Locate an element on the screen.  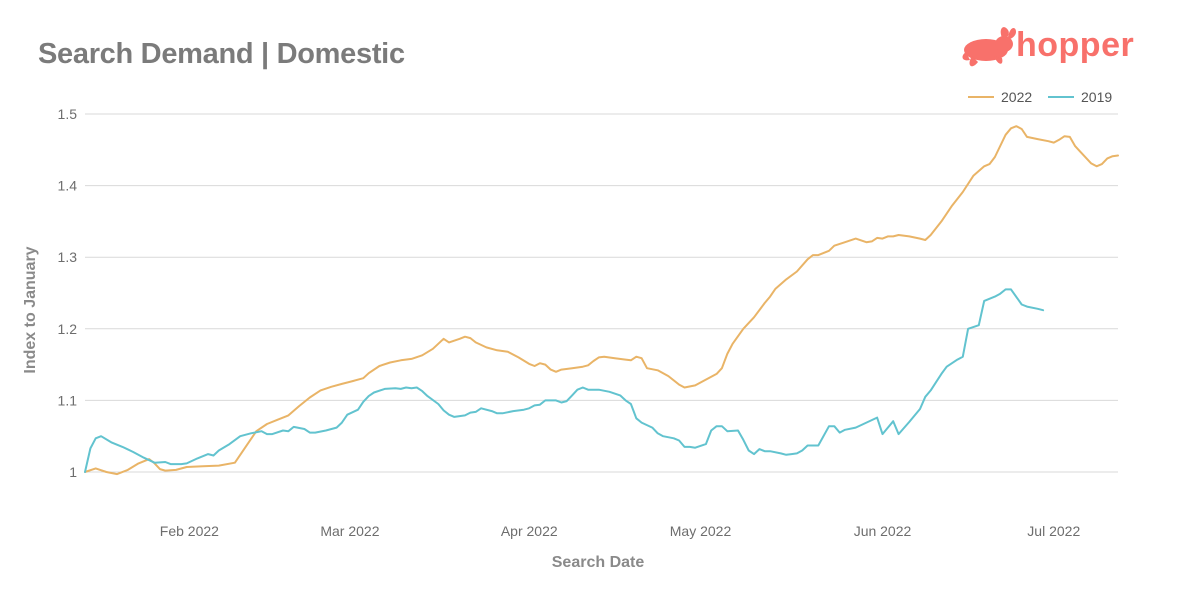
x-tick-label: Feb 2022 is located at coordinates (189, 531).